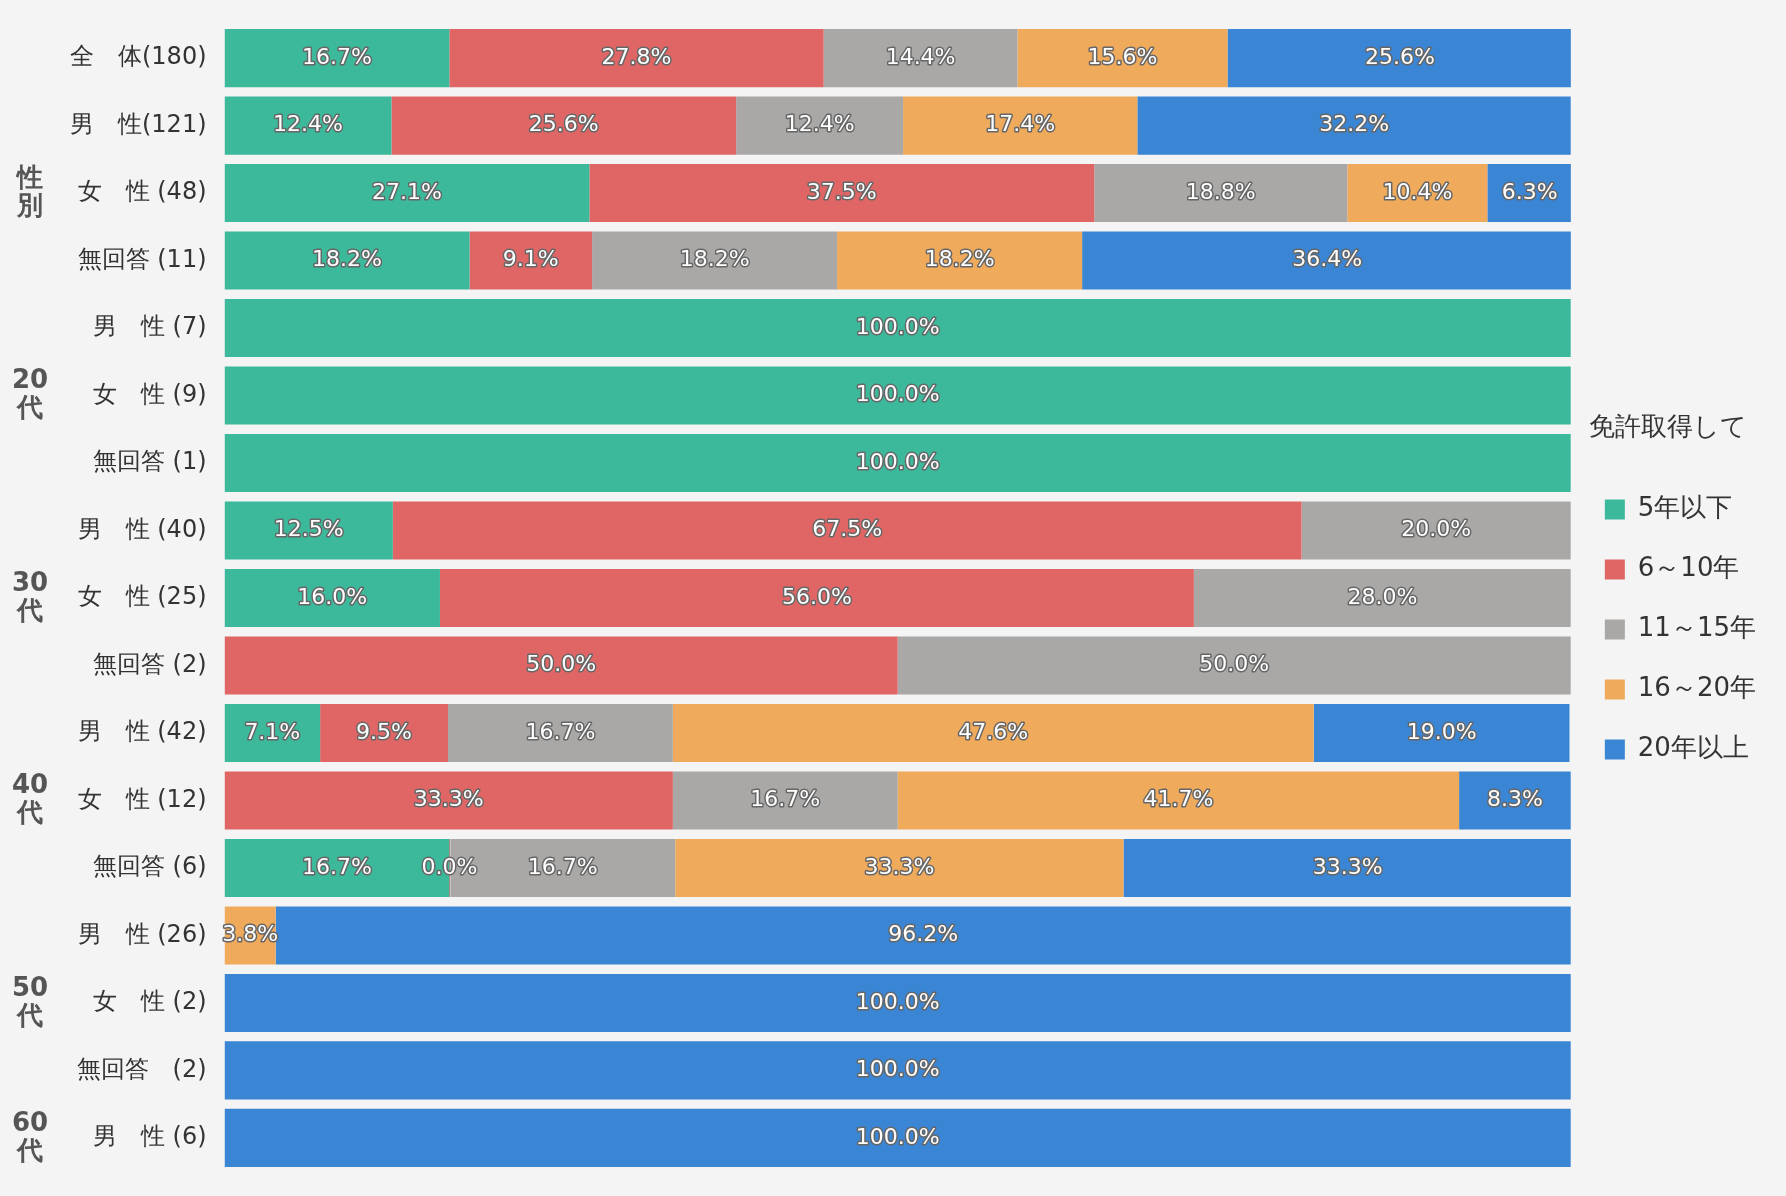  I want to click on legend-label: 20年以上, so click(1693, 747).